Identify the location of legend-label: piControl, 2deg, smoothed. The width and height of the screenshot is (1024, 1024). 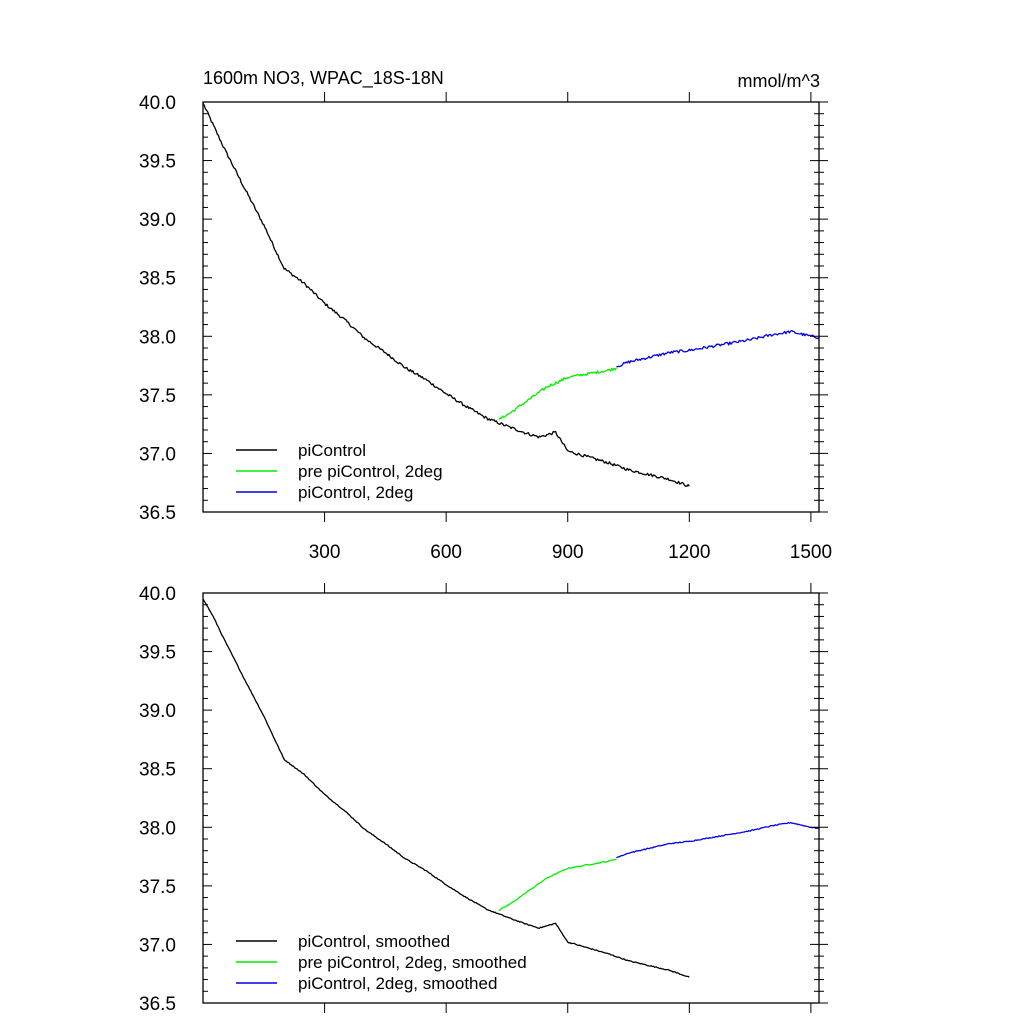
(397, 983).